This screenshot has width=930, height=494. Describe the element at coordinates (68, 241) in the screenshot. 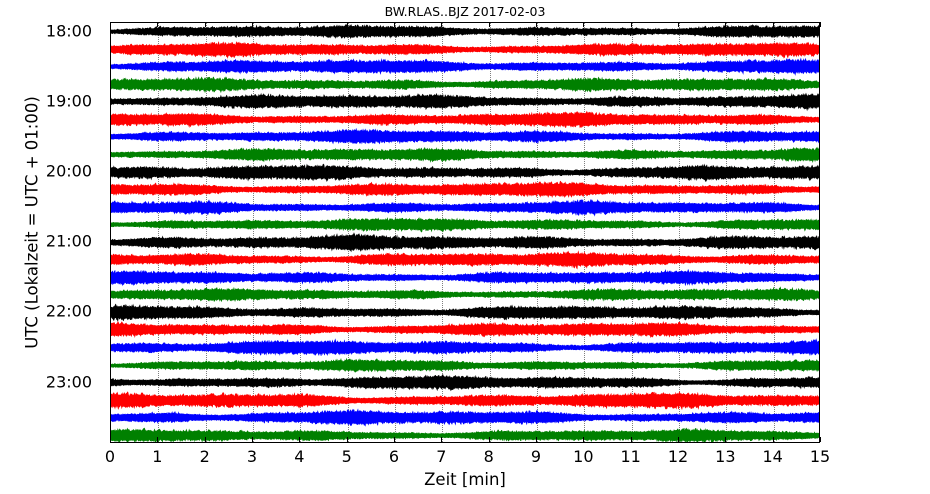

I see `y-tick-label: 21:00` at that location.